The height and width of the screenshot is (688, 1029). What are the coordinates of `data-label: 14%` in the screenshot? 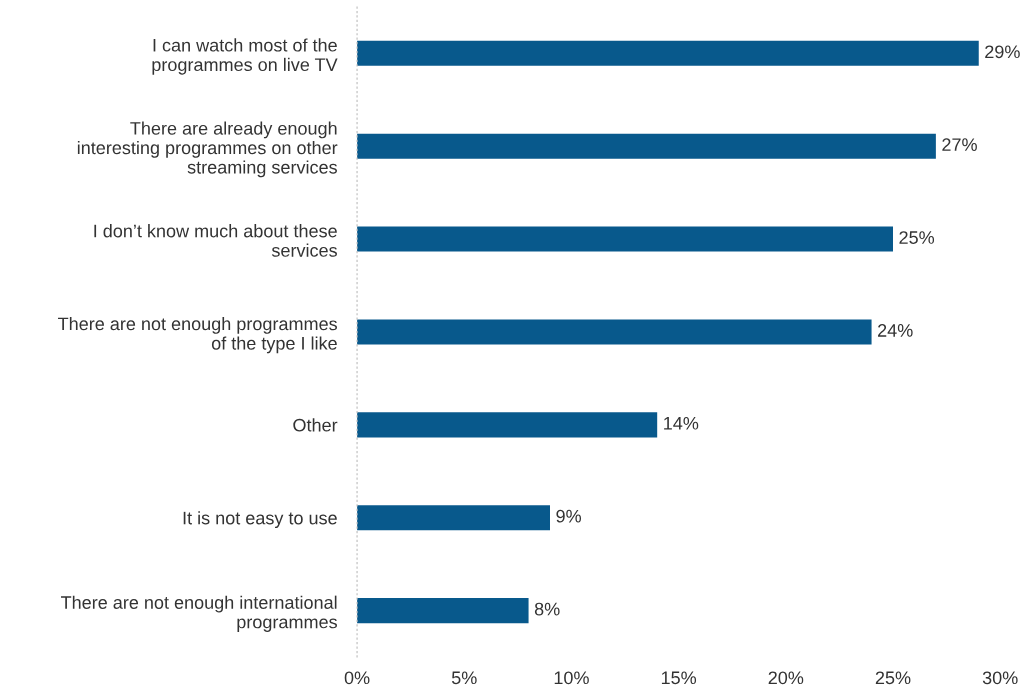 It's located at (681, 423).